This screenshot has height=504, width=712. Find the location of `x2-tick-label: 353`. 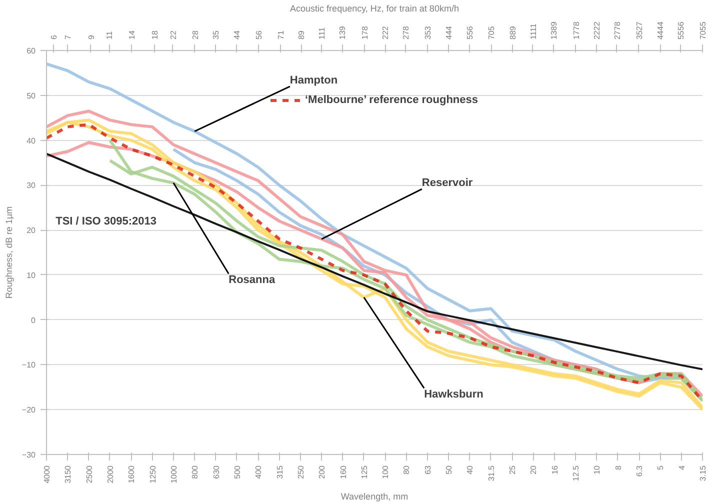

x2-tick-label: 353 is located at coordinates (428, 33).